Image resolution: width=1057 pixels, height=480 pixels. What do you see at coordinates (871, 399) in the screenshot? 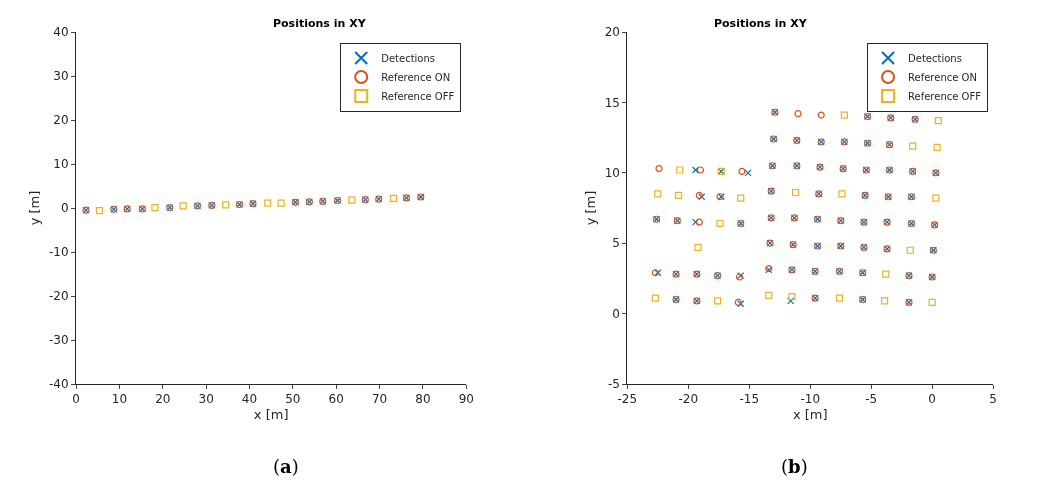
I see `x-tick-label: -5` at bounding box center [871, 399].